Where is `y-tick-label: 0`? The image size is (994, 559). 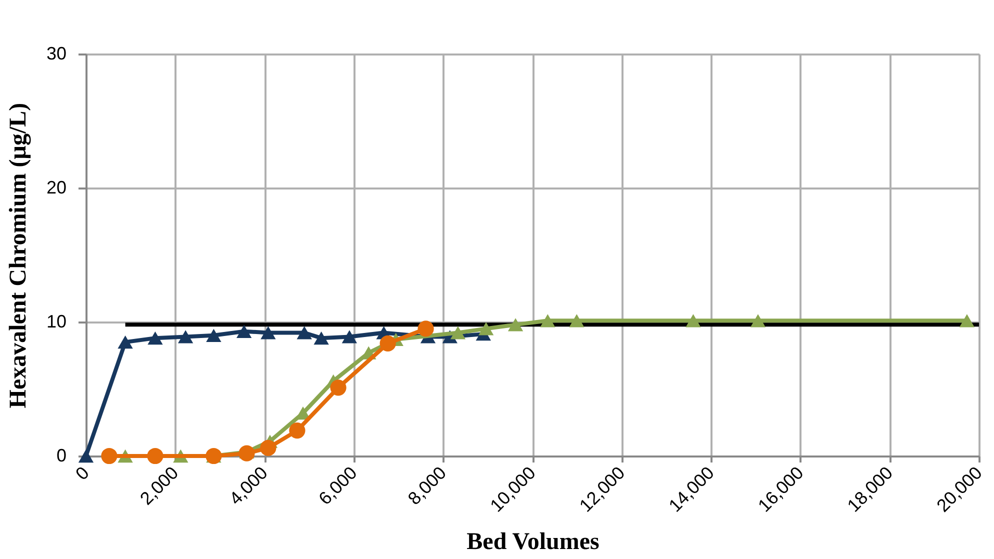
y-tick-label: 0 is located at coordinates (61, 456).